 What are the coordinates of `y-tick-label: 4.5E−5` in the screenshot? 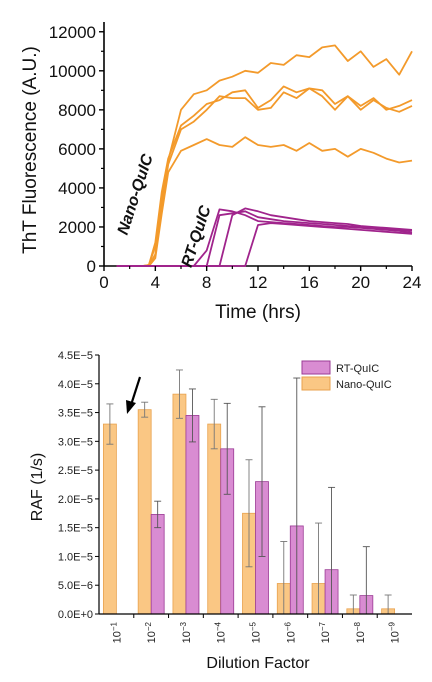 It's located at (75, 356).